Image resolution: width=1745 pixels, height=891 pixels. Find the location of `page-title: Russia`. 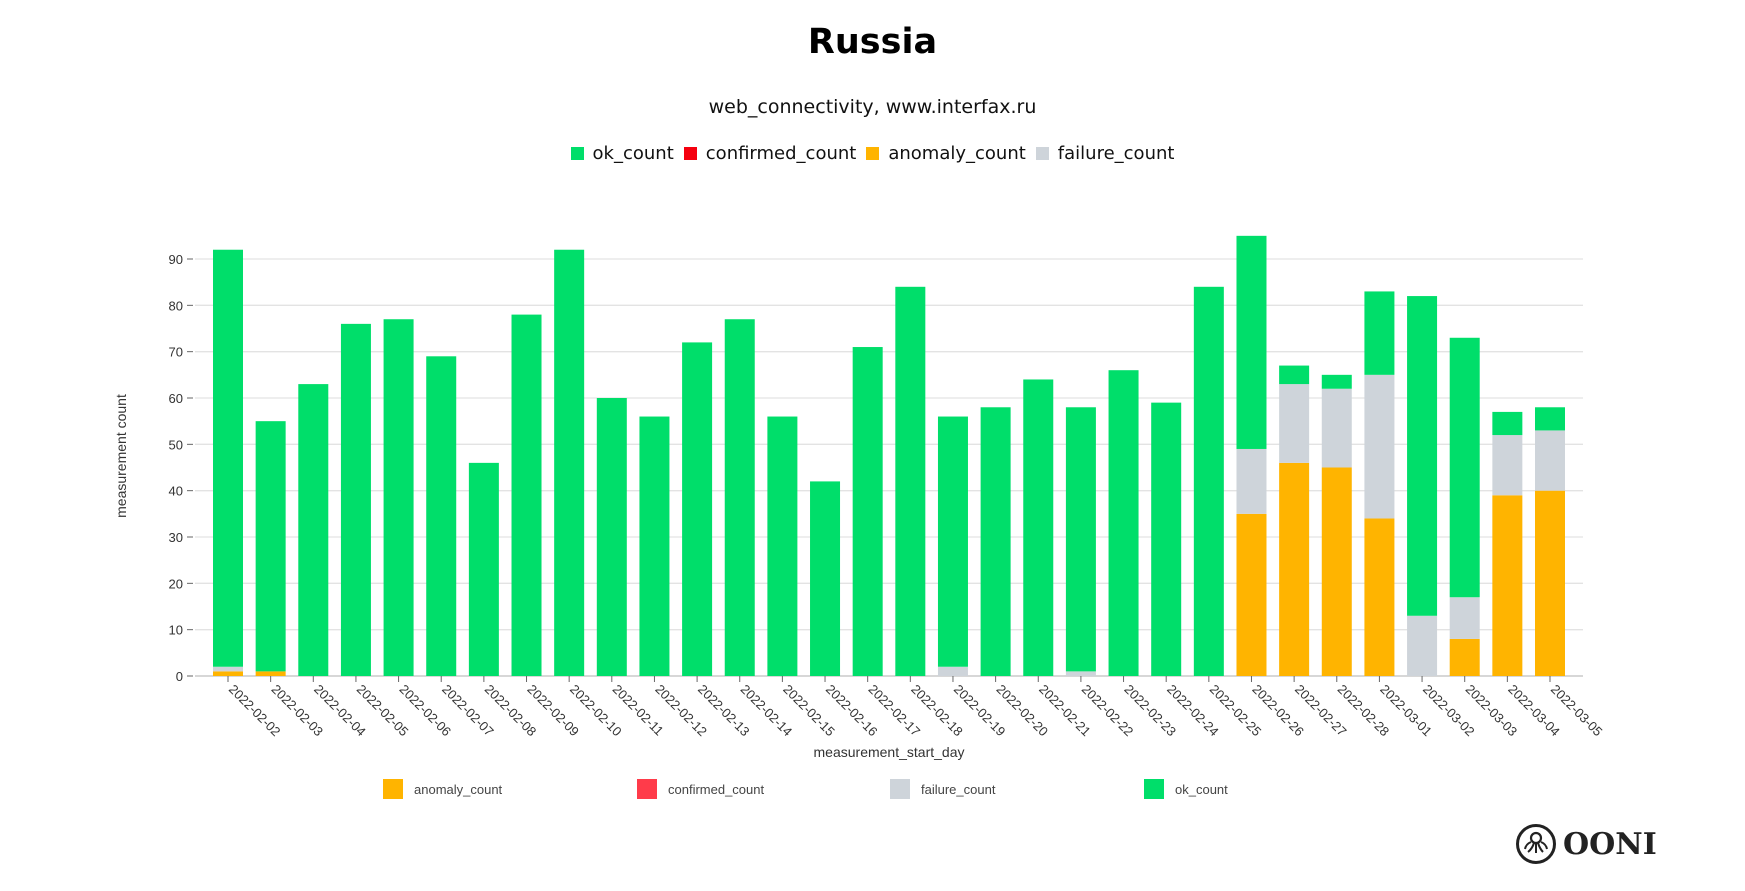

page-title: Russia is located at coordinates (872, 42).